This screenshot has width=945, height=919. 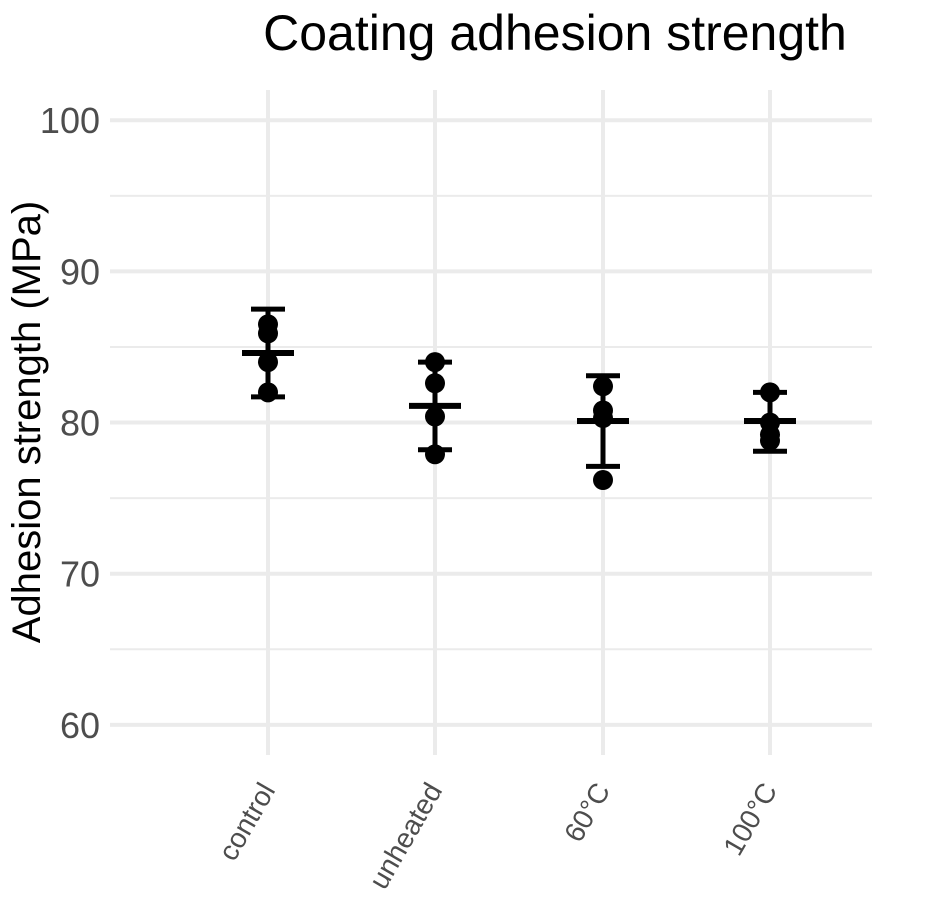 What do you see at coordinates (555, 33) in the screenshot?
I see `chart-title: Coating adhesion strength` at bounding box center [555, 33].